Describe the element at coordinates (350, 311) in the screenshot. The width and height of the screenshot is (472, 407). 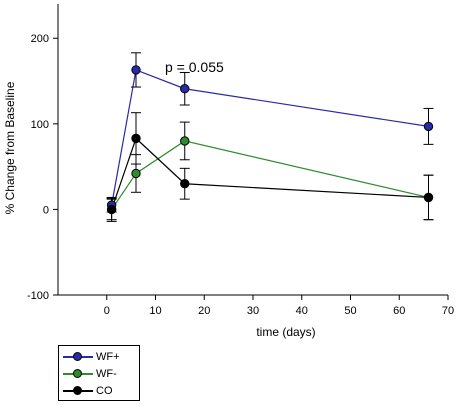
I see `x-tick-label: 50` at that location.